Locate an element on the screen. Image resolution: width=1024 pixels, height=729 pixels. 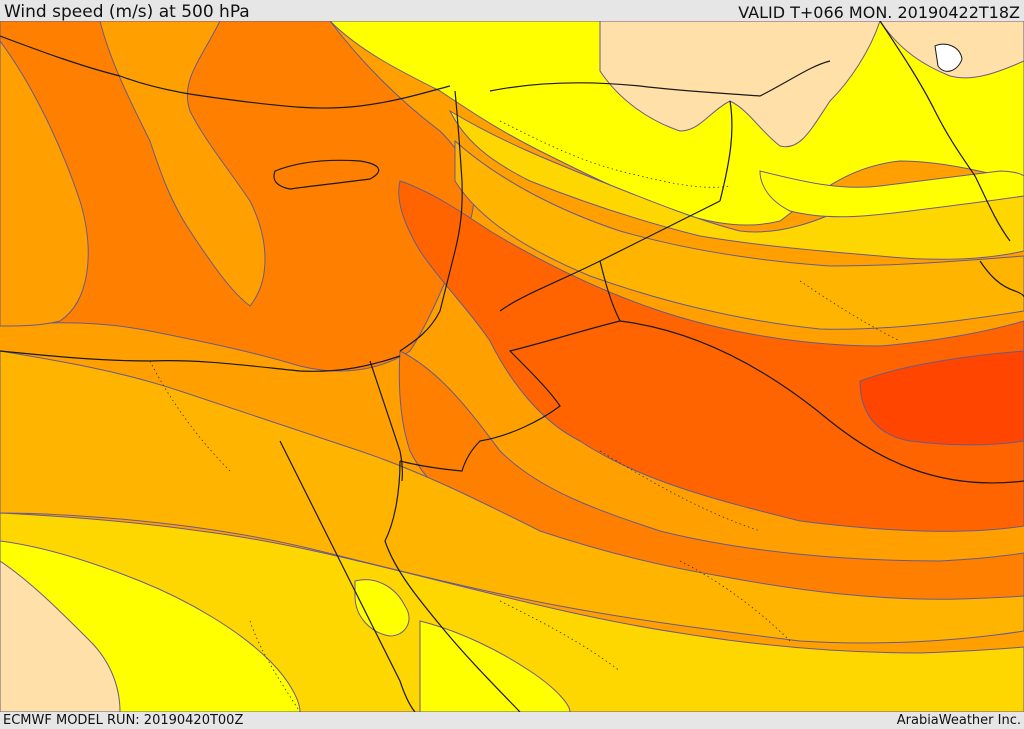
band-yellow-redsea is located at coordinates (382, 608).